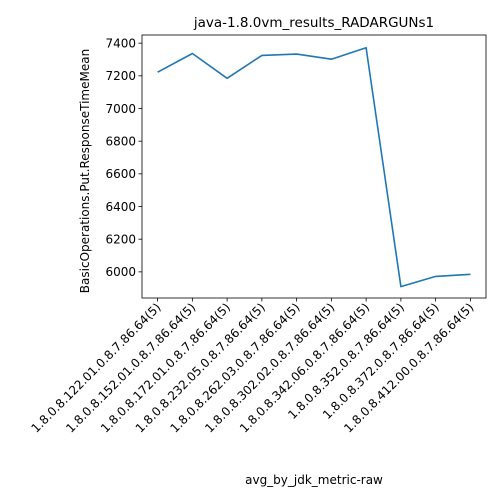 This screenshot has width=500, height=500. Describe the element at coordinates (120, 272) in the screenshot. I see `y-tick-label: 6000` at that location.